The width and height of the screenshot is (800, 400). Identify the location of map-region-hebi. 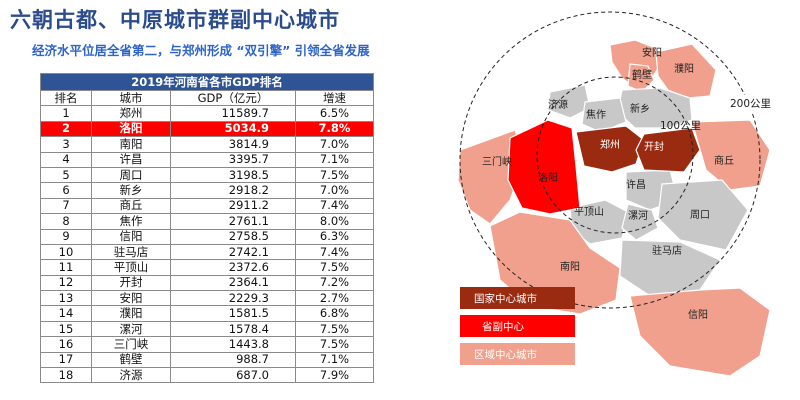
(641, 78).